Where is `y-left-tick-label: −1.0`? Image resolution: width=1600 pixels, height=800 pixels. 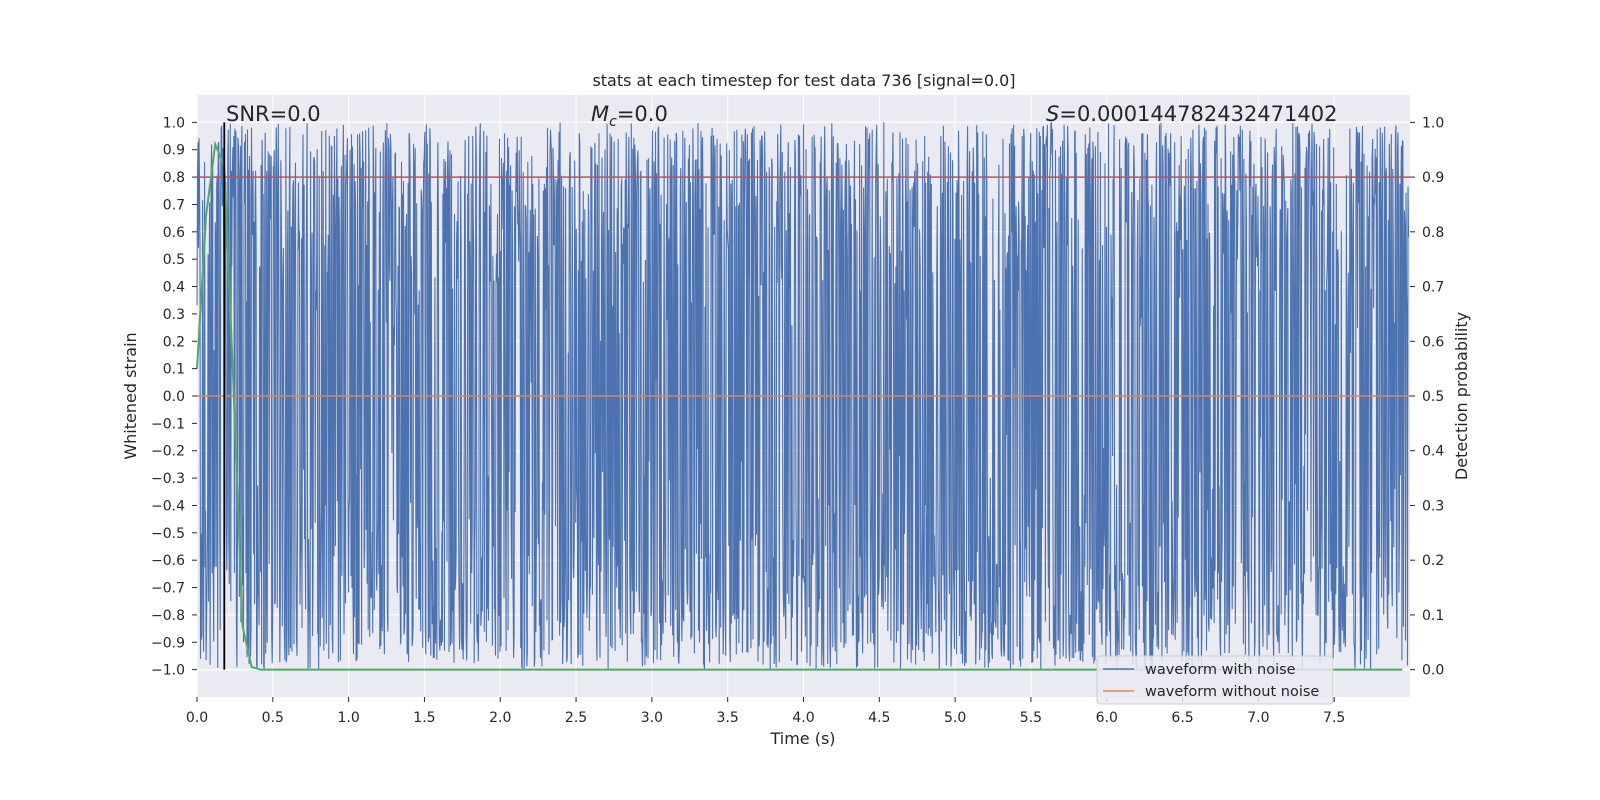 y-left-tick-label: −1.0 is located at coordinates (168, 671).